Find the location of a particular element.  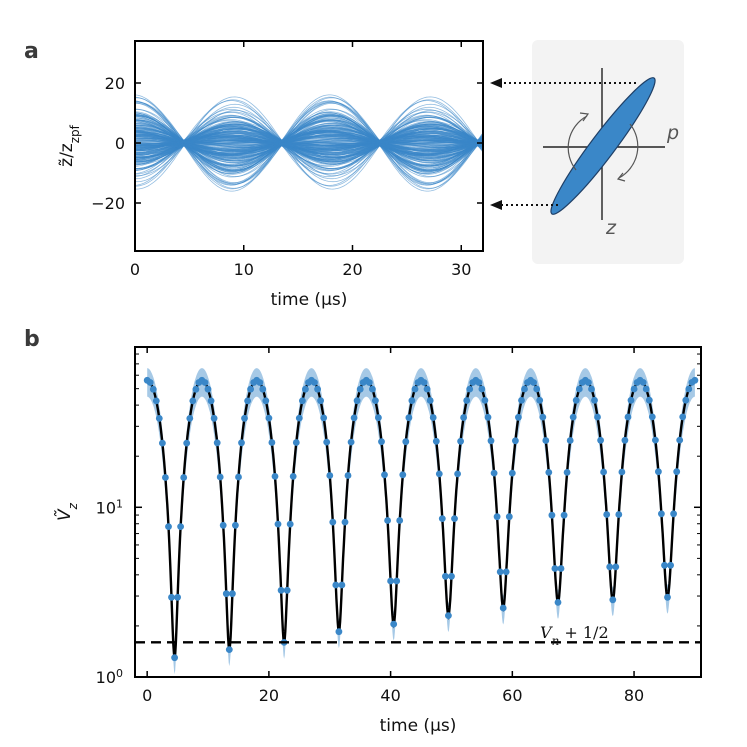

x-tick-label: 60 is located at coordinates (512, 695).